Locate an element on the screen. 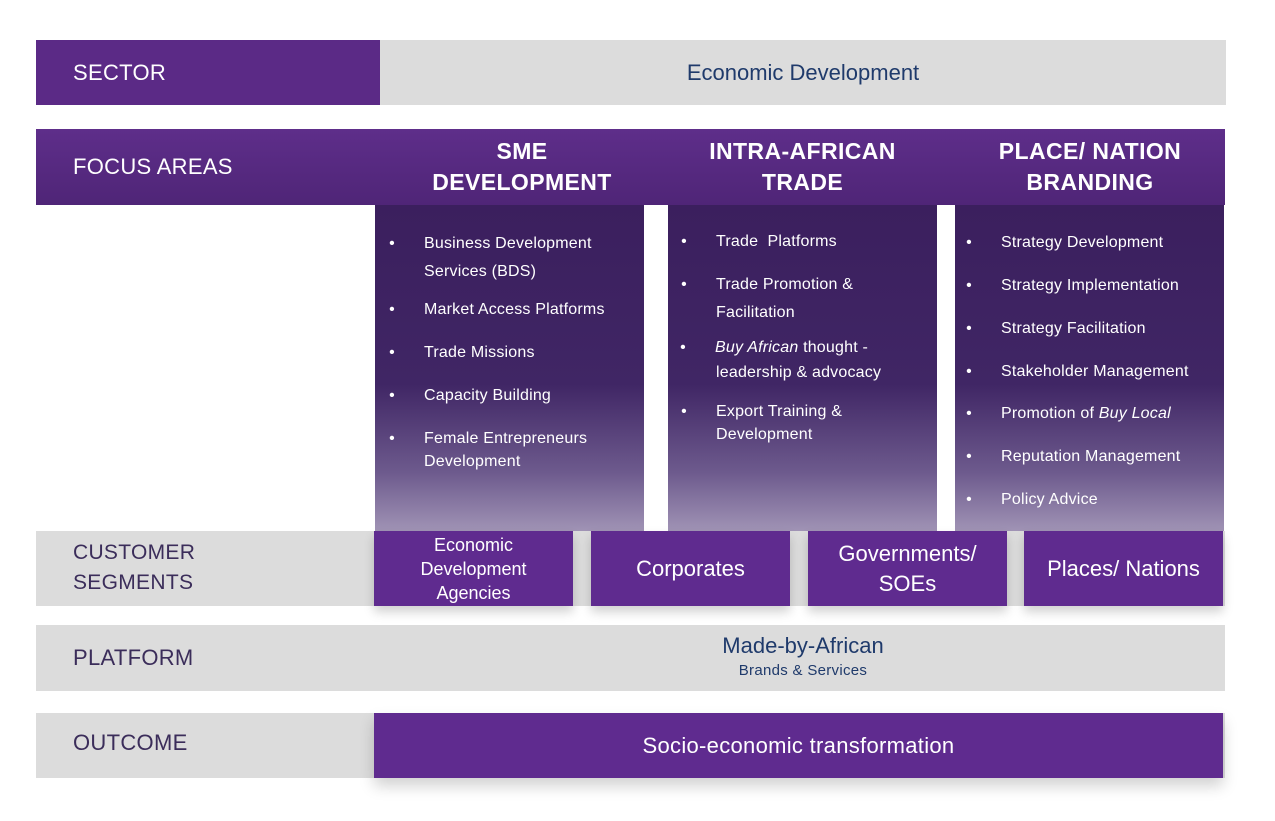 The width and height of the screenshot is (1275, 821). list-item-text: Trade Missions is located at coordinates (479, 352).